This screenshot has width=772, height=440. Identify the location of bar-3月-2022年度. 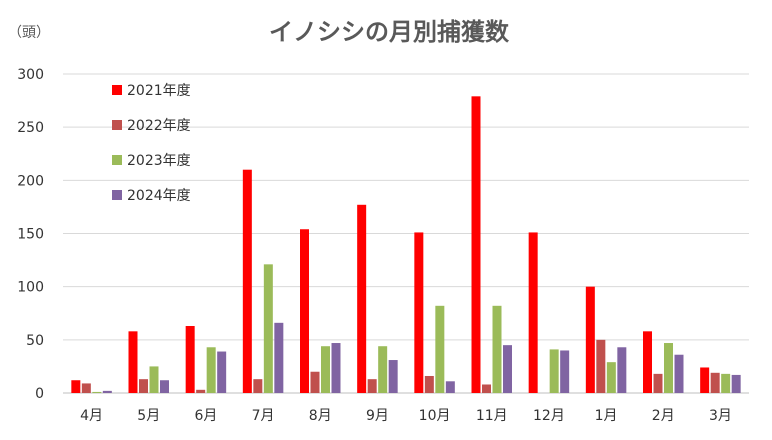
(715, 382).